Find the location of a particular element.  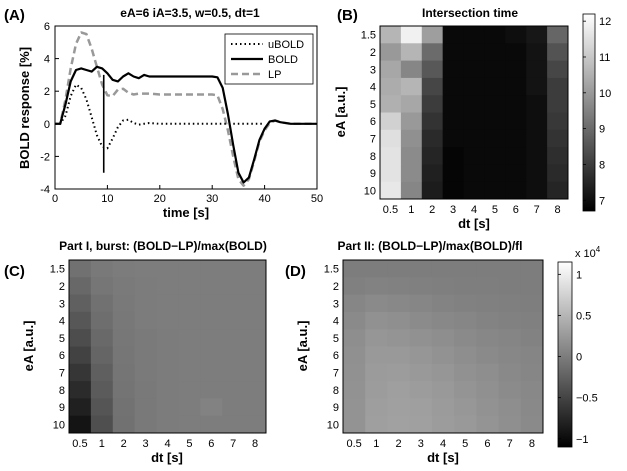

colorbar-tick-label: 7 is located at coordinates (602, 201).